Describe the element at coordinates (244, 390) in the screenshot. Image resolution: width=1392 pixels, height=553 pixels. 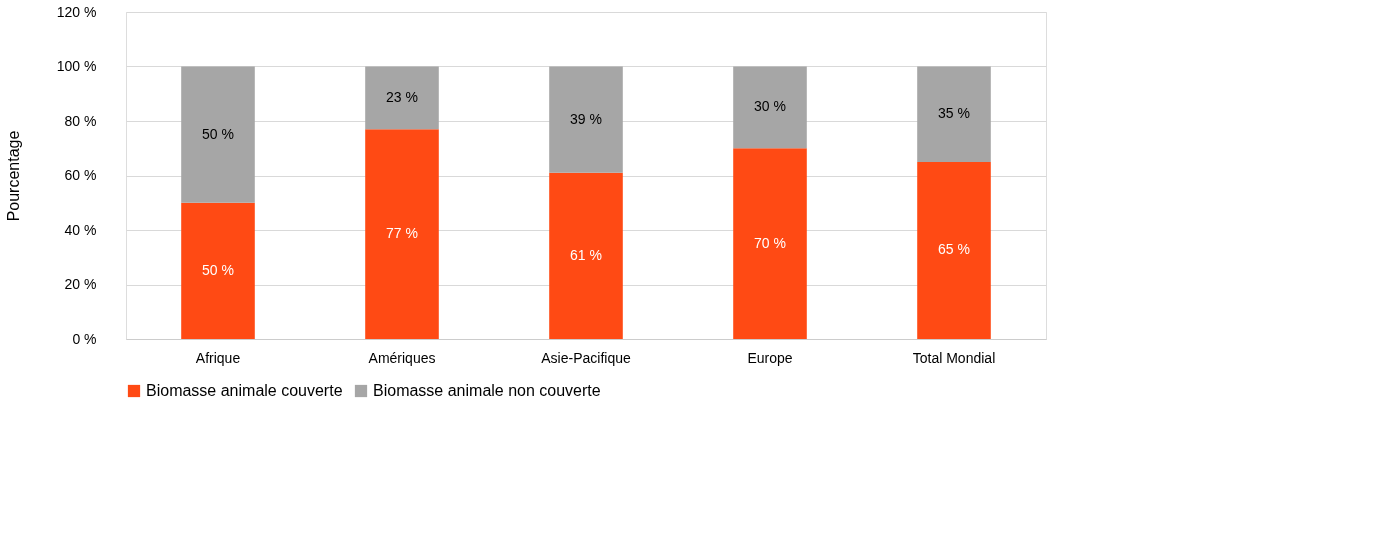
I see `legend-label: Biomasse animale couverte` at that location.